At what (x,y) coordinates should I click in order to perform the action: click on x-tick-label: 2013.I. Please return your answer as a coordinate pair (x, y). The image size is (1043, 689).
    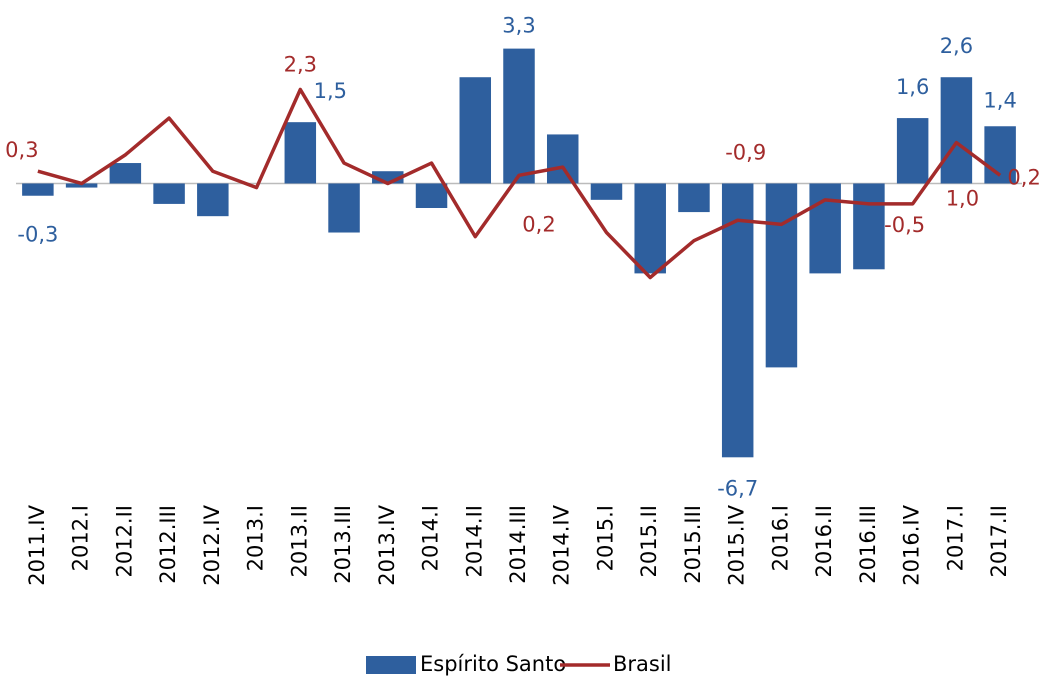
    Looking at the image, I should click on (256, 538).